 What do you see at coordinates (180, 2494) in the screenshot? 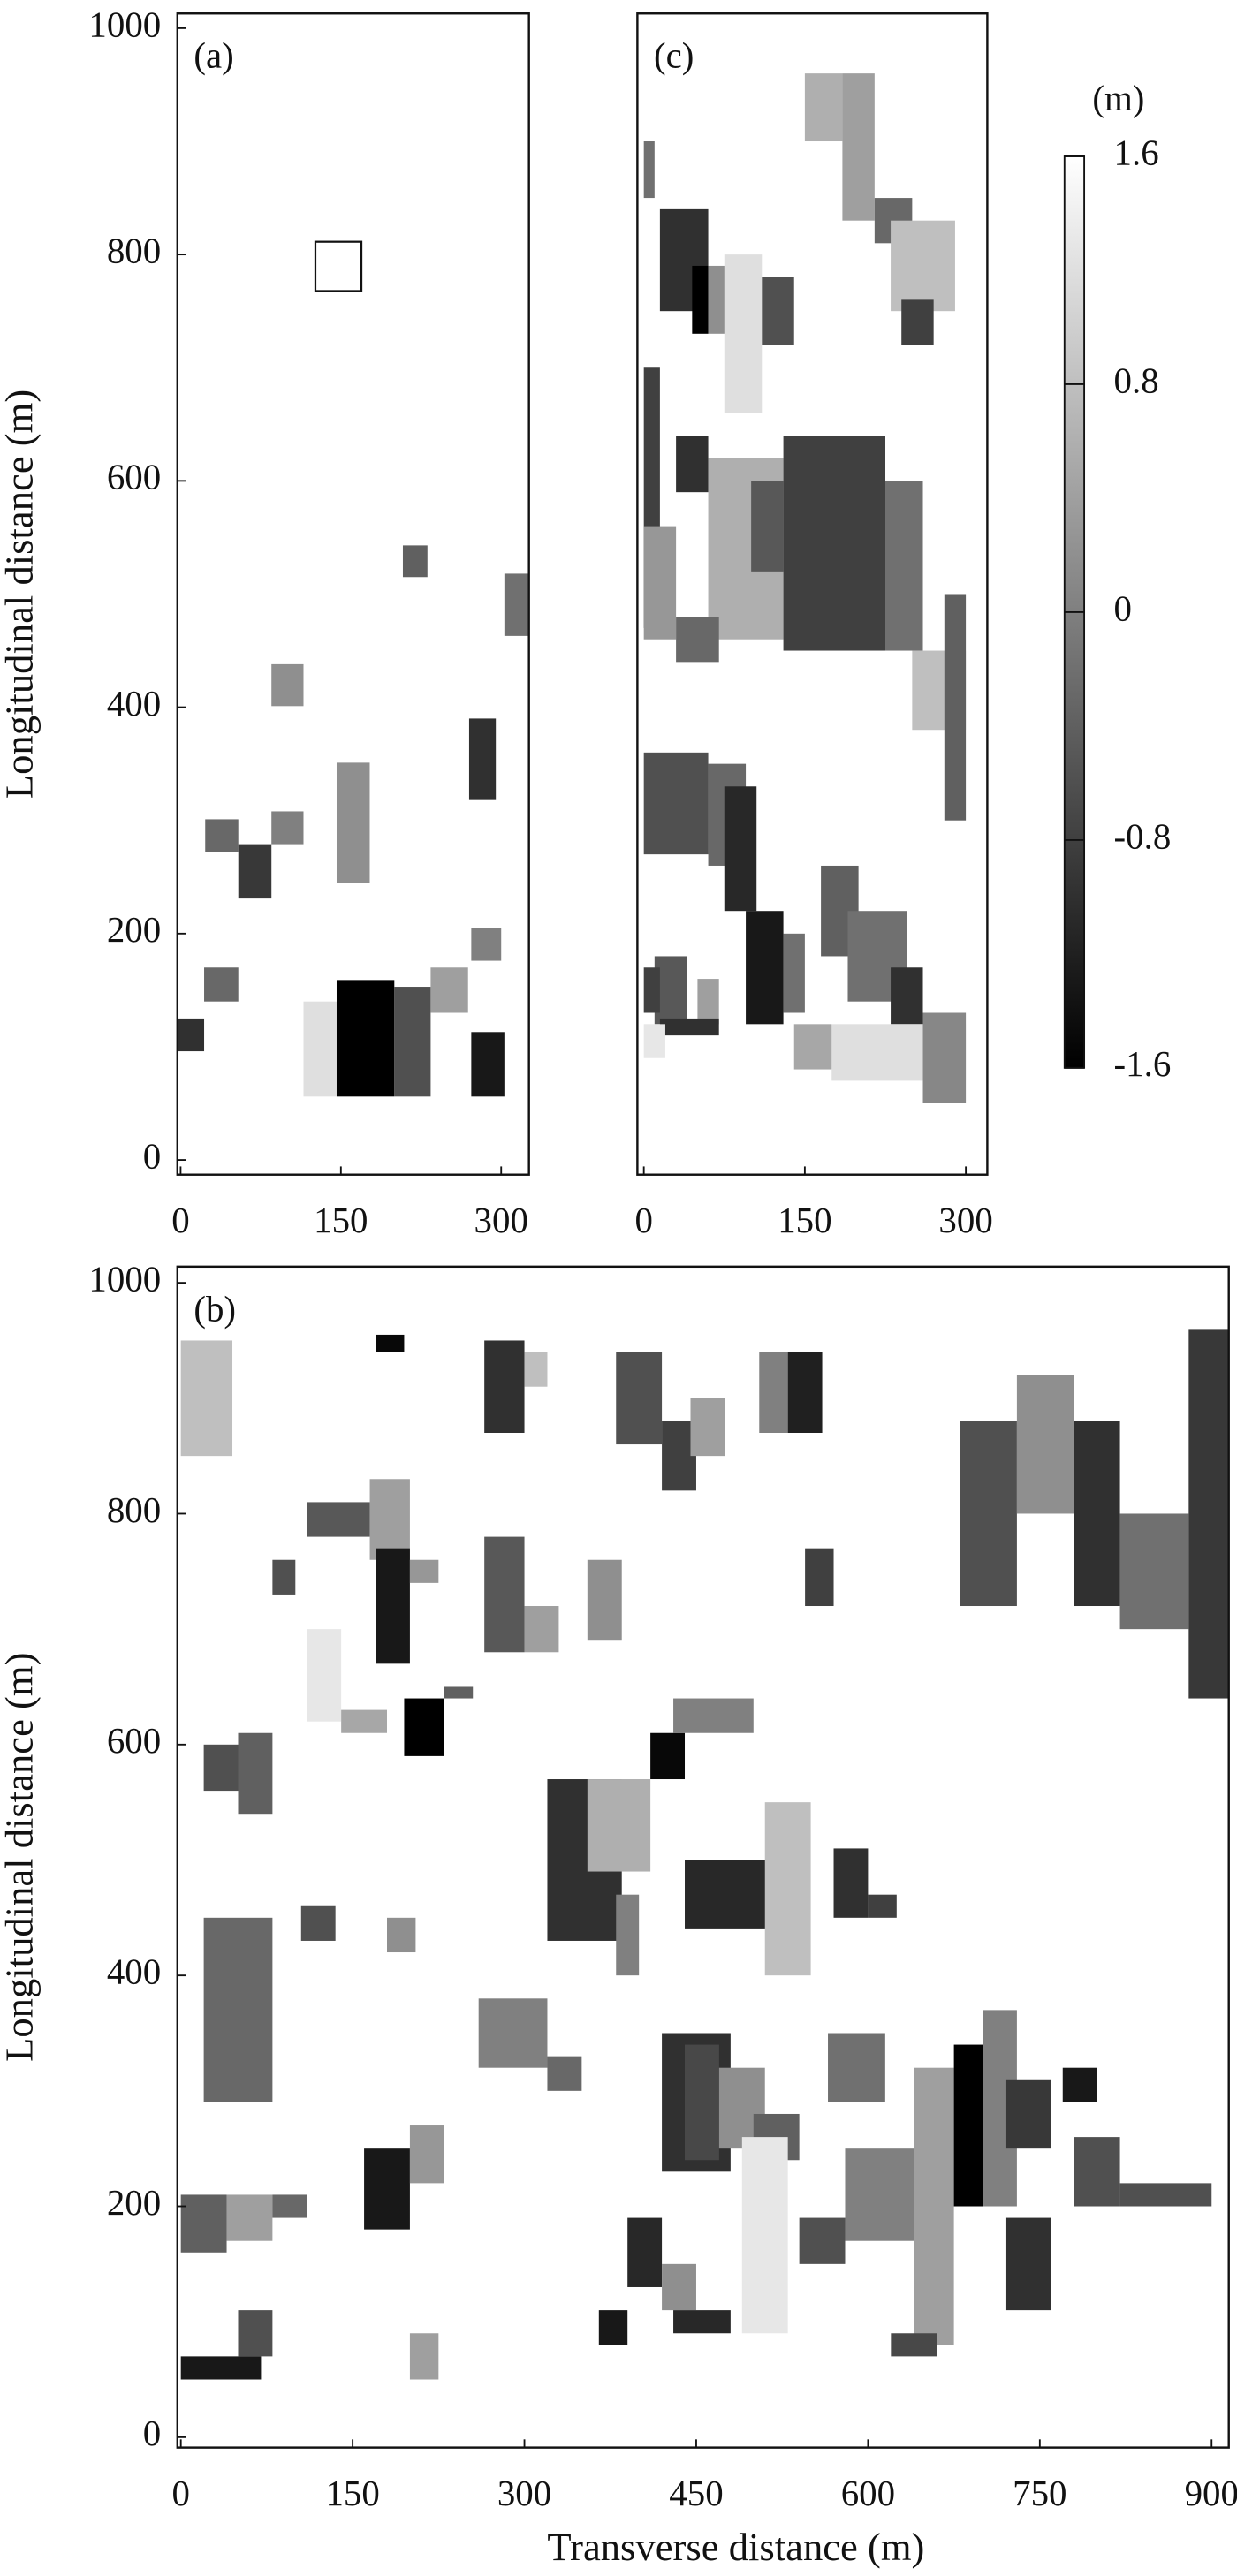
I see `x-tick-label: 0` at bounding box center [180, 2494].